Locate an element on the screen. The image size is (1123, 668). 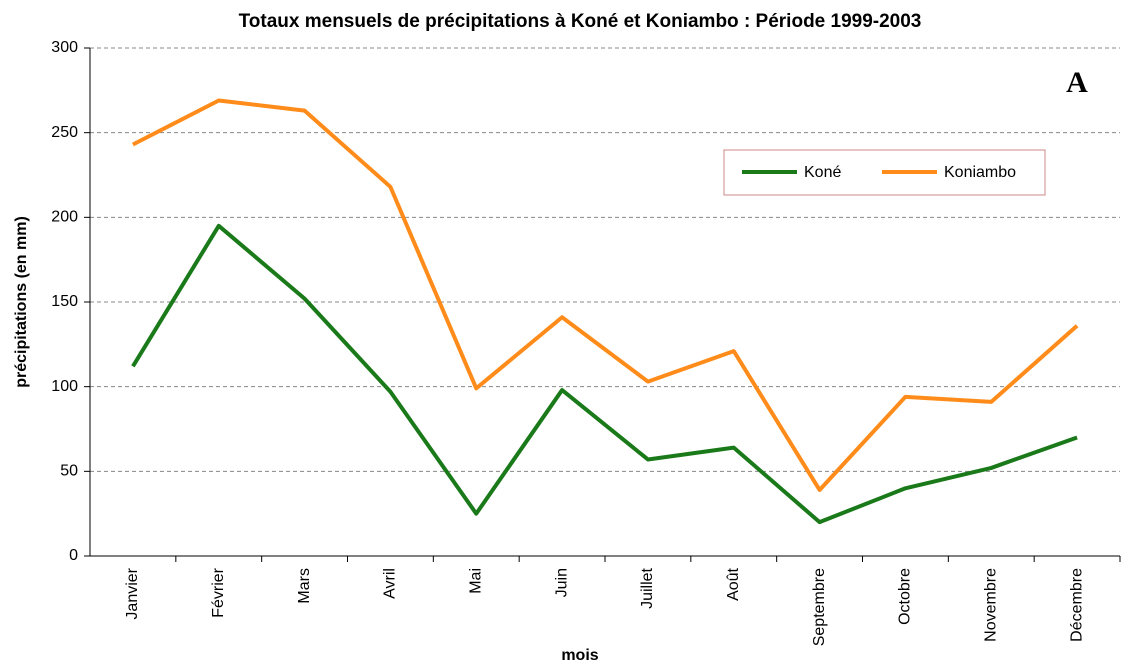
x-axis-label: mois is located at coordinates (579, 655).